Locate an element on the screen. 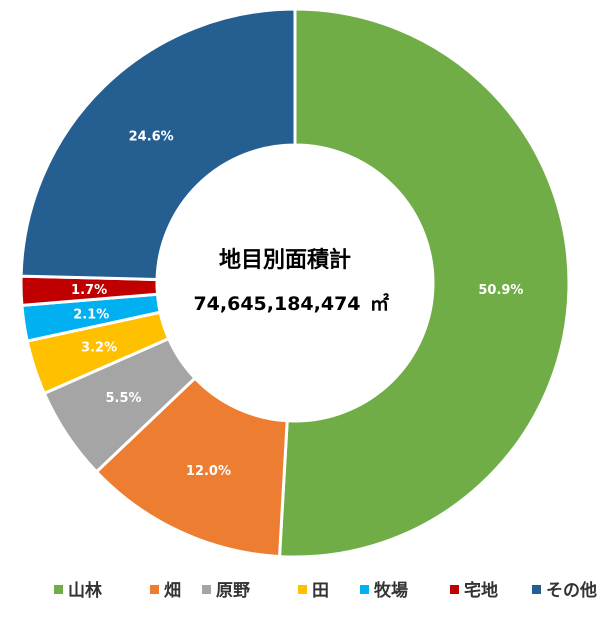 This screenshot has width=597, height=618. legend-swatch-bokujo is located at coordinates (364, 589).